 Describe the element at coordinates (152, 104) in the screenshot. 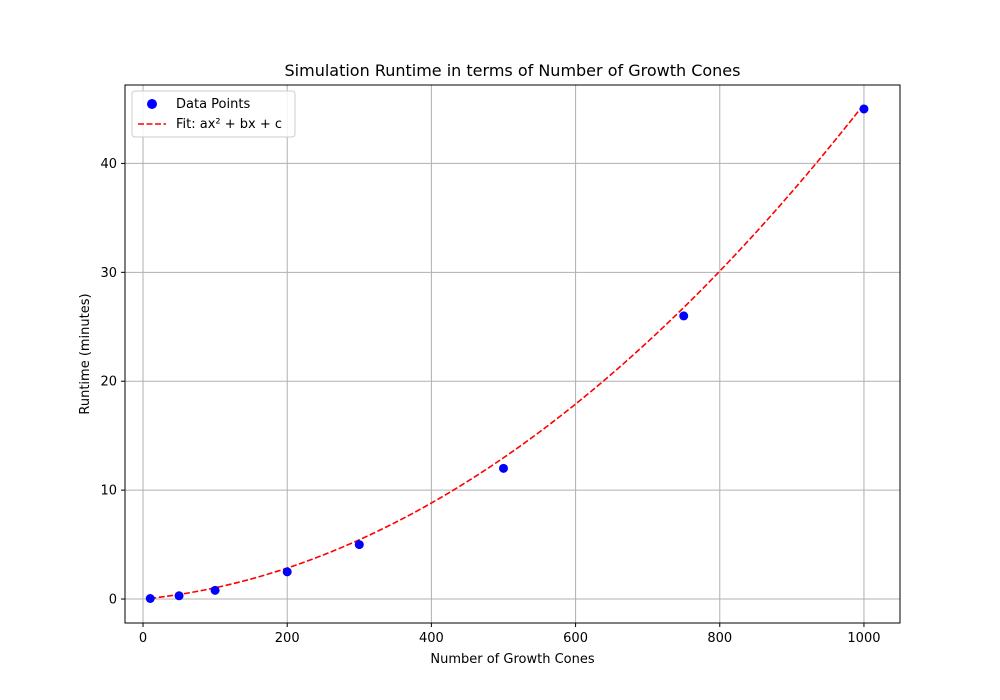

I see `legend-marker-data-points` at that location.